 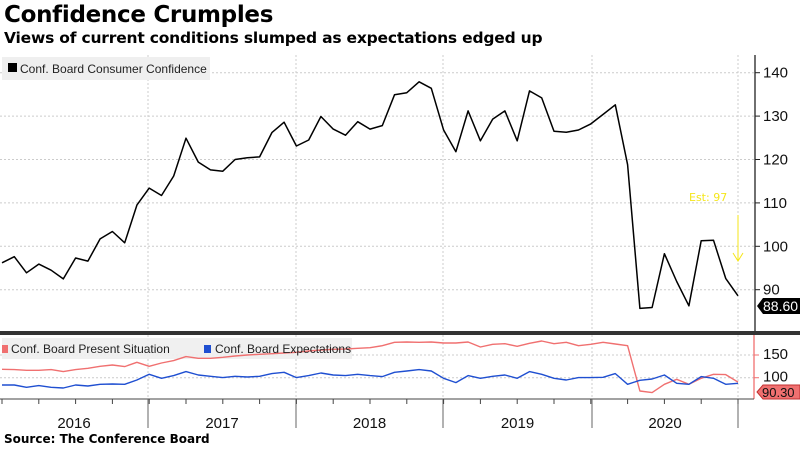 I want to click on last-value-tag-present-situation, so click(x=778, y=392).